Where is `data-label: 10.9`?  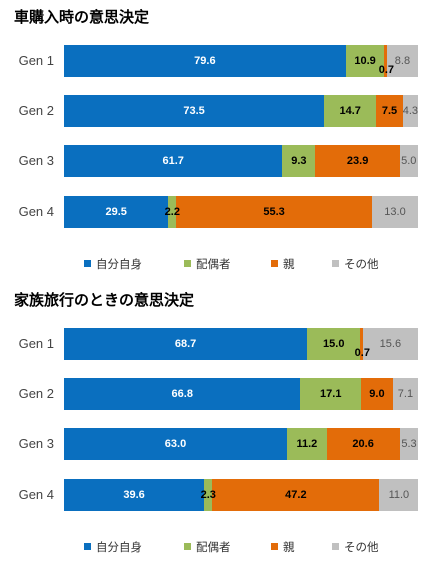
data-label: 10.9 is located at coordinates (365, 61).